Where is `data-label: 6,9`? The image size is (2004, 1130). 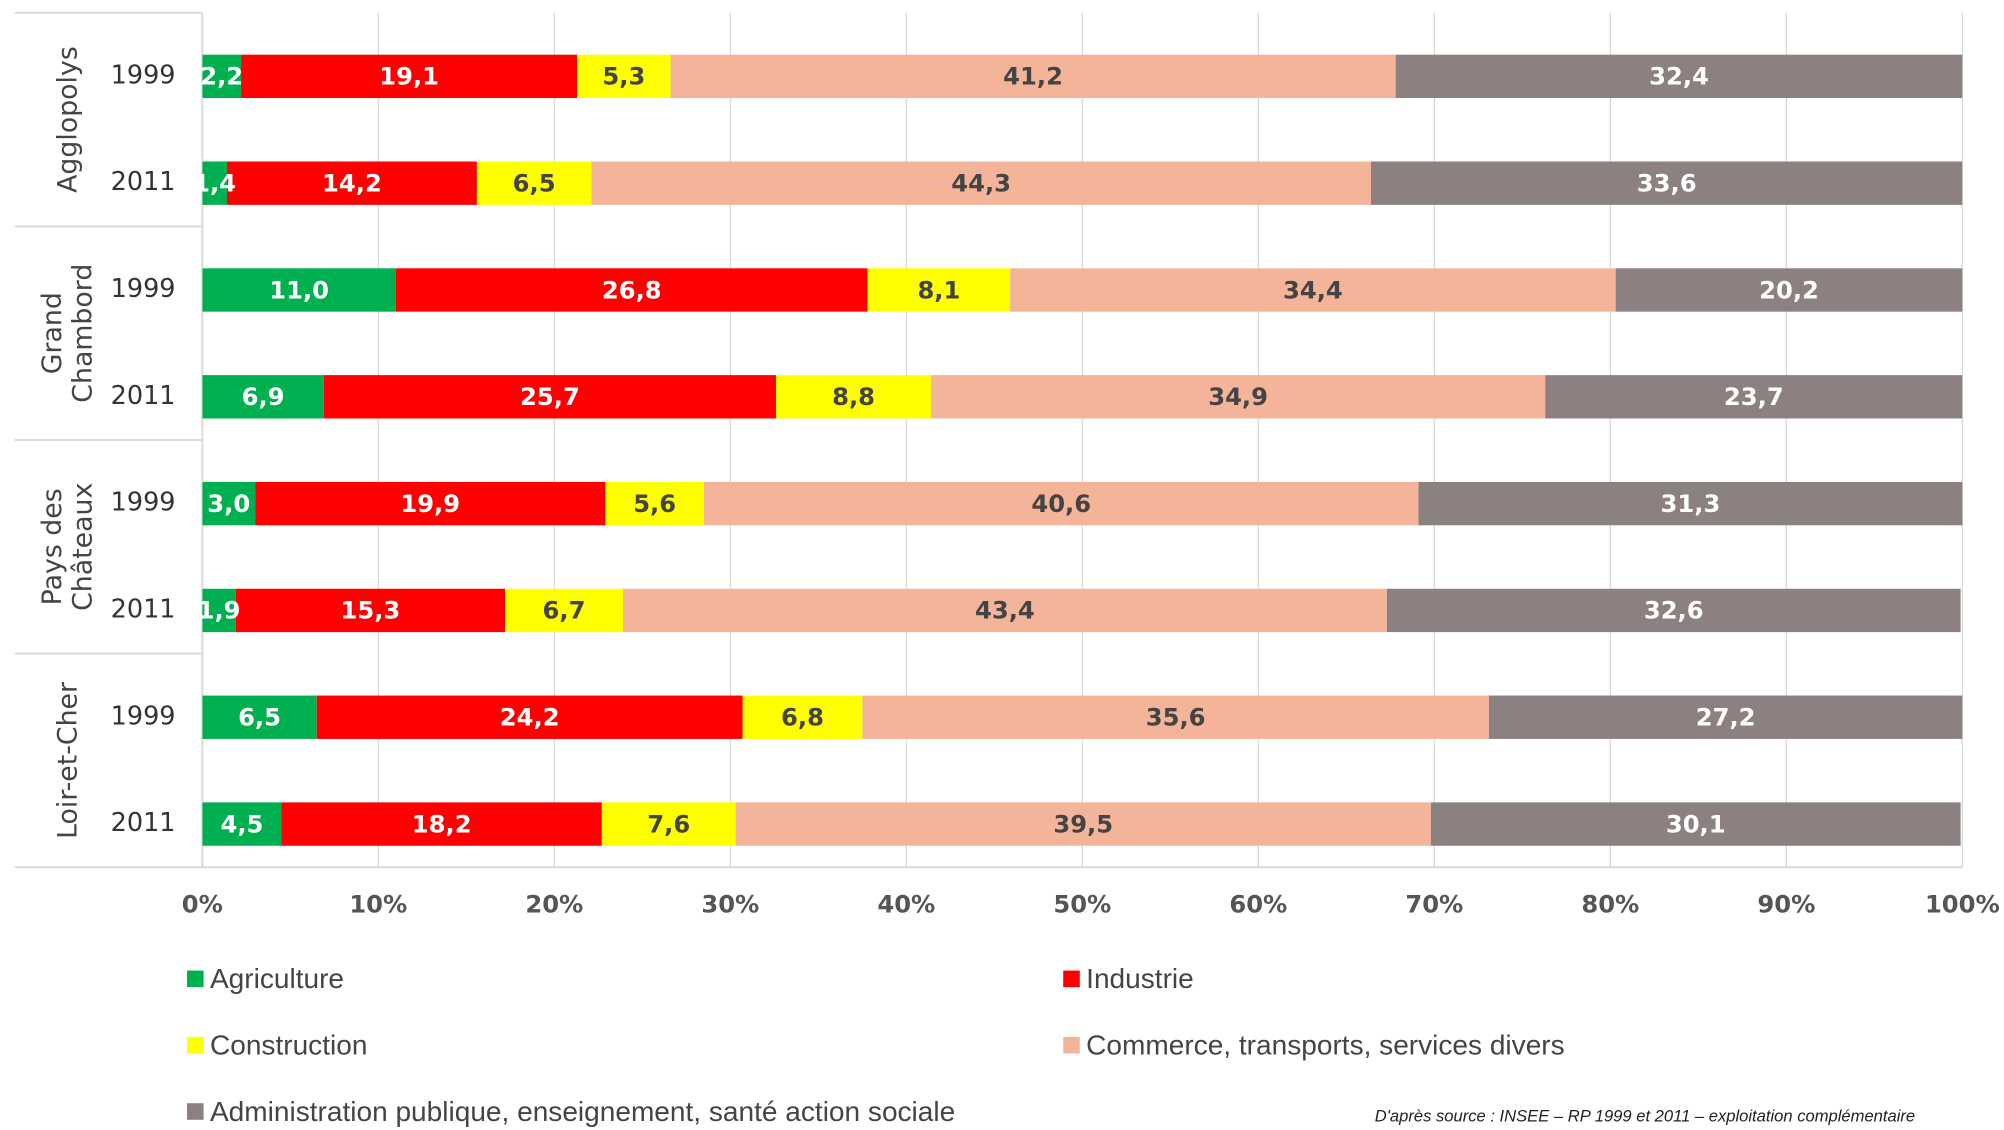 data-label: 6,9 is located at coordinates (263, 397).